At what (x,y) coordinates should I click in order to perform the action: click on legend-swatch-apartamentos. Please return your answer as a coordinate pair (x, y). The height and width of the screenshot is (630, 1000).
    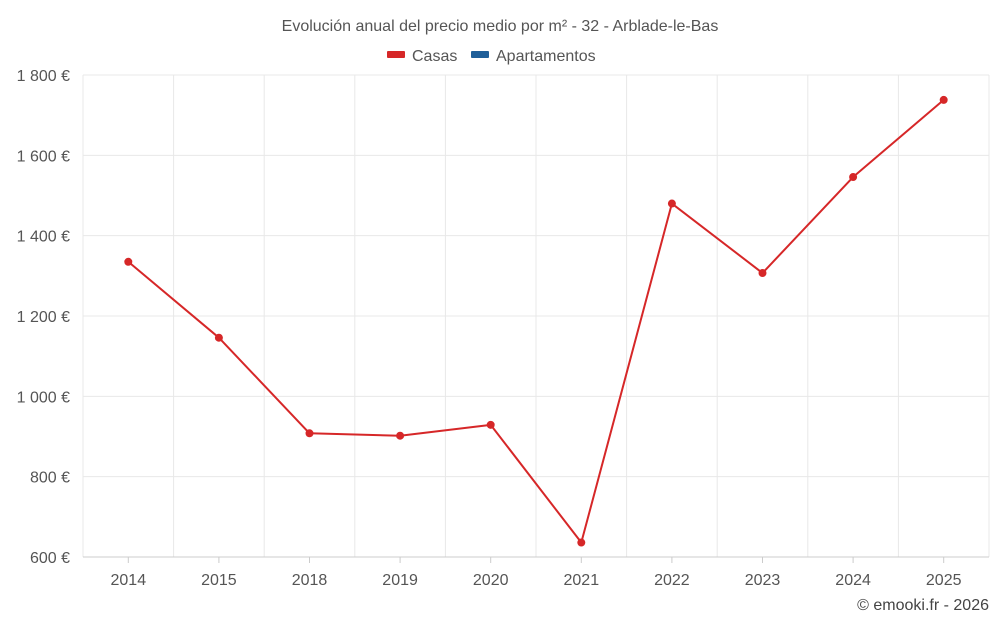
    Looking at the image, I should click on (480, 54).